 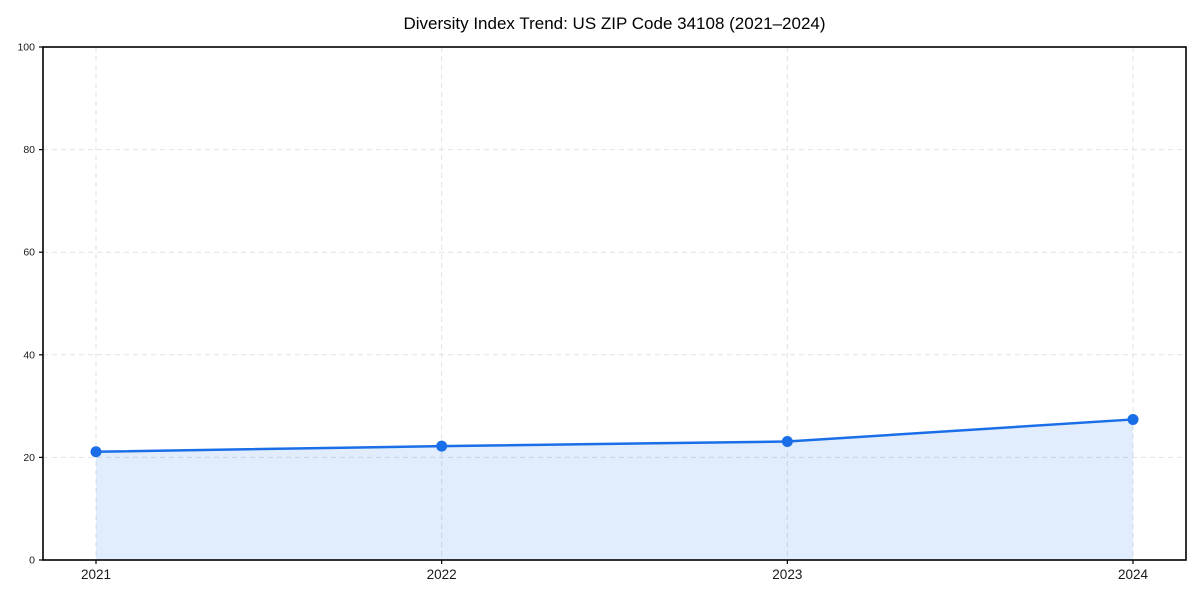 What do you see at coordinates (96, 574) in the screenshot?
I see `x-tick-label: 2021` at bounding box center [96, 574].